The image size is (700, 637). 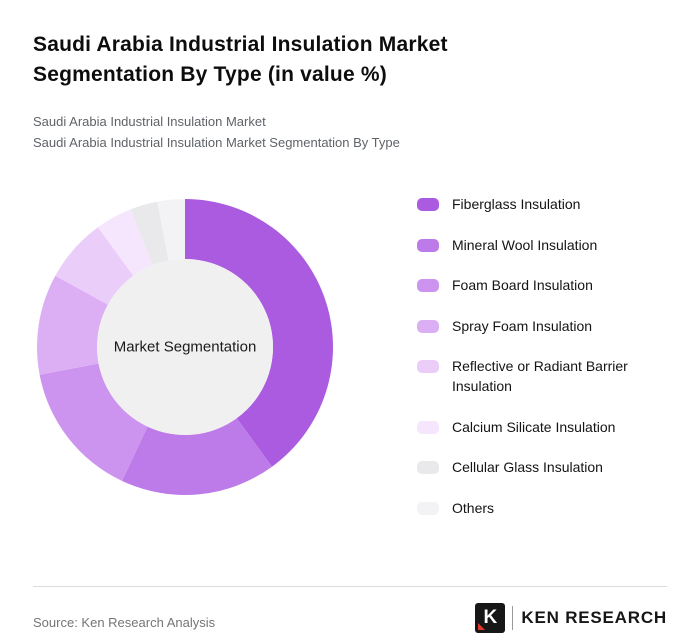 I want to click on legend-label: Mineral Wool Insulation, so click(x=525, y=244).